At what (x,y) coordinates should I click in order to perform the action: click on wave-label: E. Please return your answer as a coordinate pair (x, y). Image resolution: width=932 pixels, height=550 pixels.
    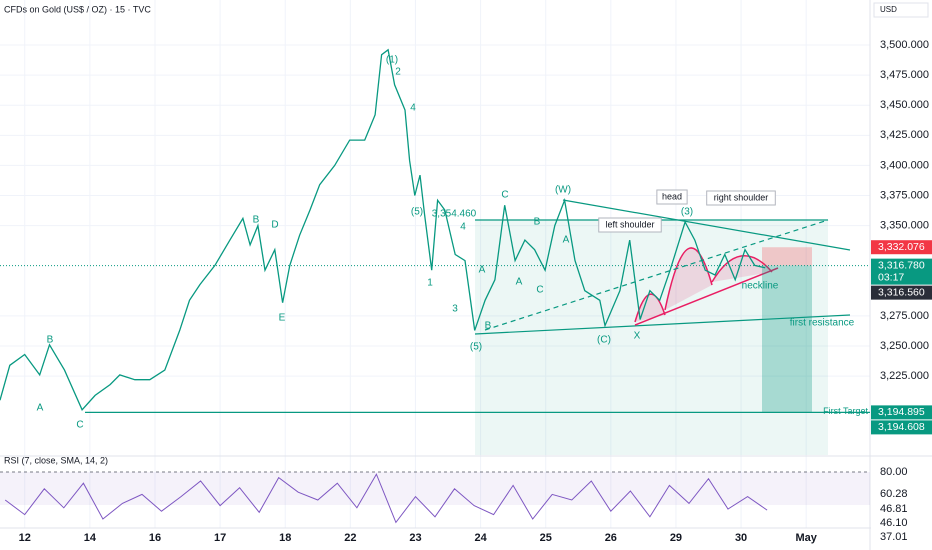
    Looking at the image, I should click on (282, 318).